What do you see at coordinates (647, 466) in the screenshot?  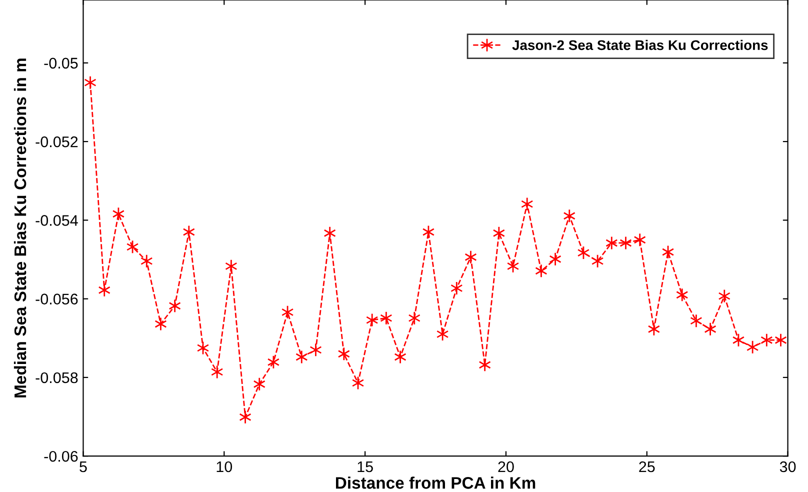 I see `x-tick-label: 25` at bounding box center [647, 466].